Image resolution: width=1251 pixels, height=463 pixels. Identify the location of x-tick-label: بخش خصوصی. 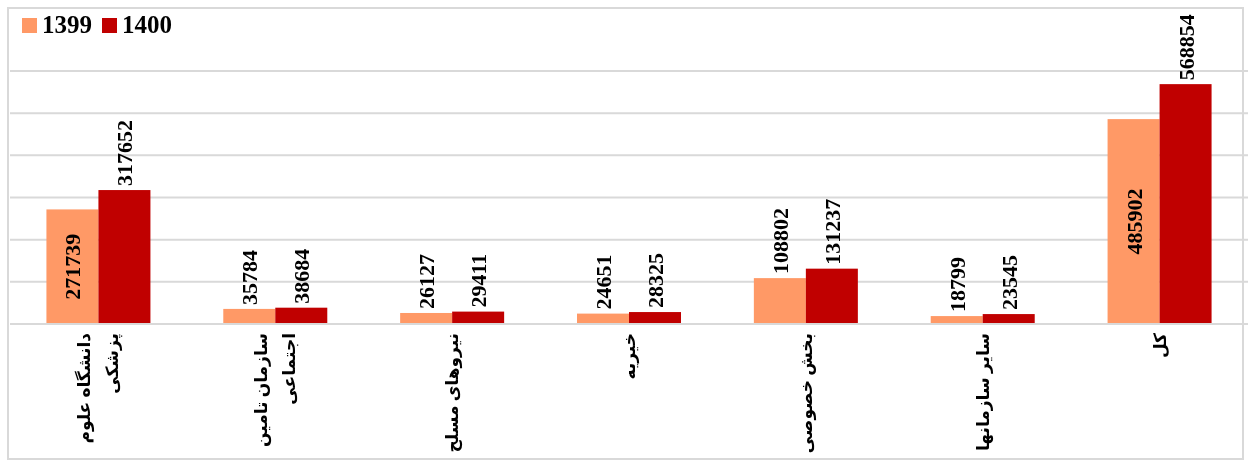
(806, 393).